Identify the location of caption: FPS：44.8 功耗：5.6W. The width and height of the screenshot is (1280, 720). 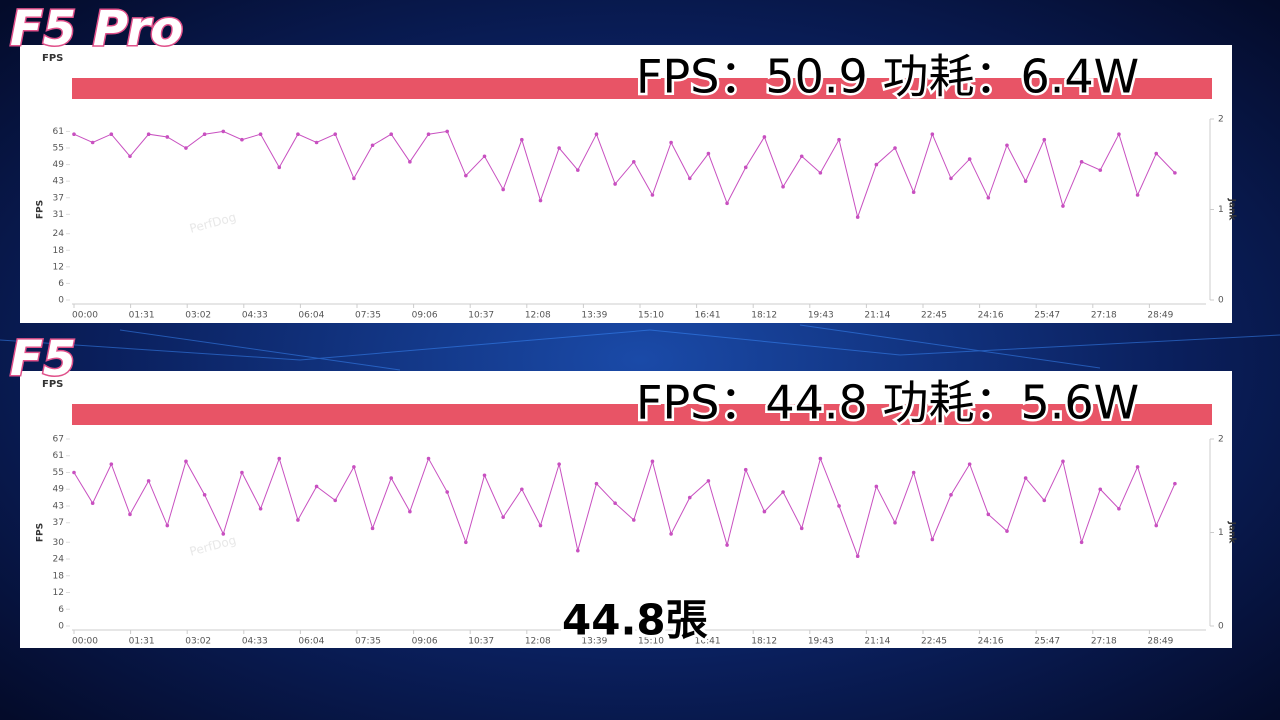
(887, 403).